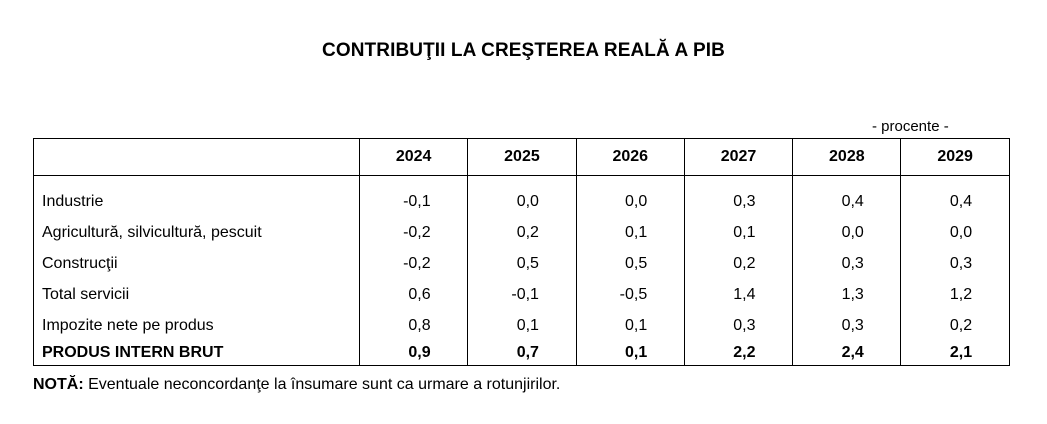  Describe the element at coordinates (196, 157) in the screenshot. I see `header-label-cell` at that location.